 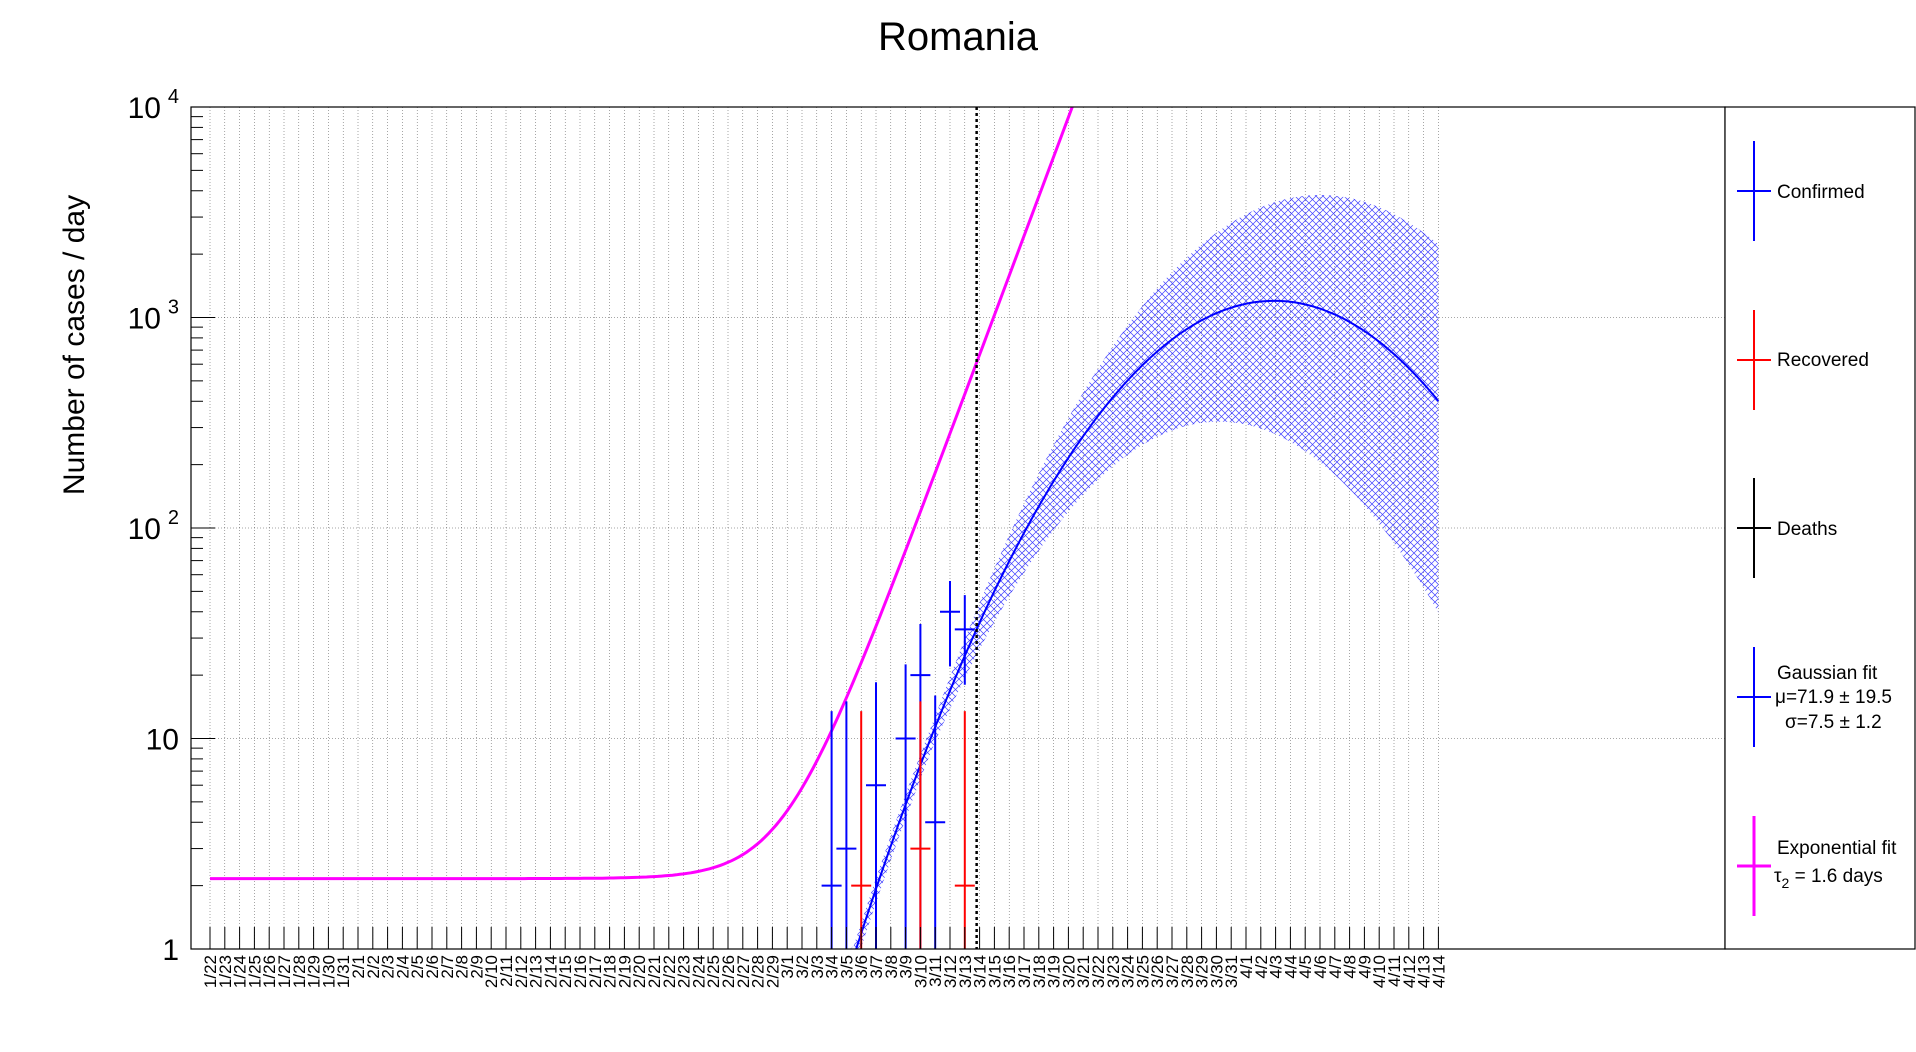 I want to click on x-tick-label: 2/29, so click(x=772, y=971).